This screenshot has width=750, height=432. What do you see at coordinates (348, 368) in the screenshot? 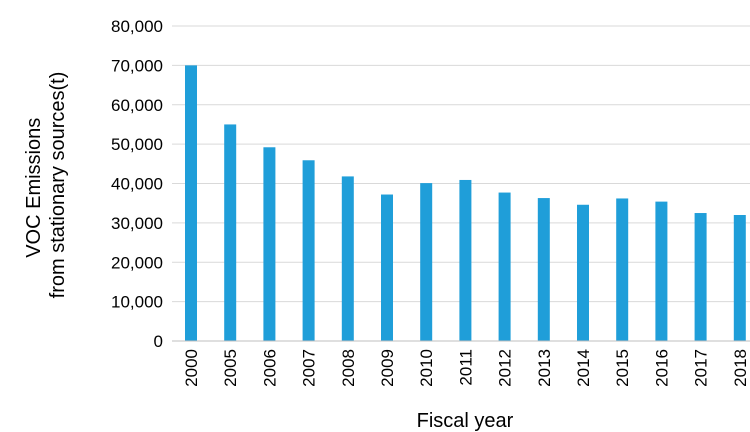
I see `x-tick-label-2008: 2008` at bounding box center [348, 368].